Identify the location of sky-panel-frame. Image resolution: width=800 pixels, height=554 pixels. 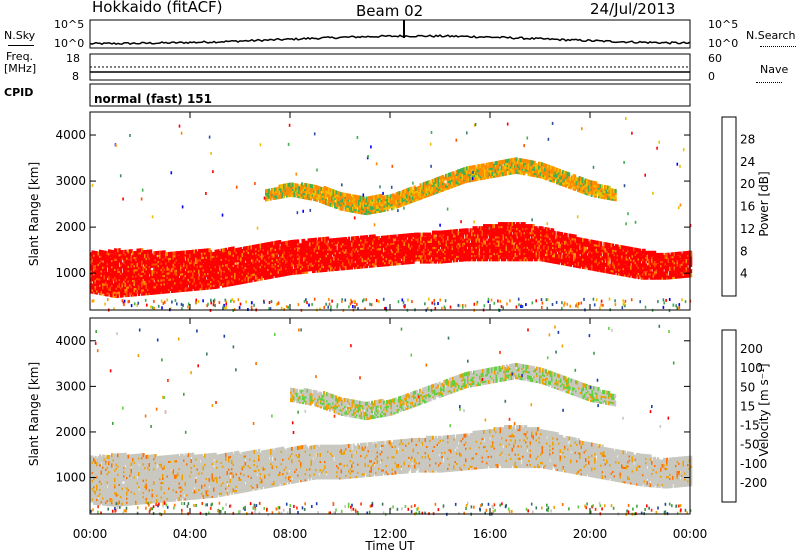
(390, 34).